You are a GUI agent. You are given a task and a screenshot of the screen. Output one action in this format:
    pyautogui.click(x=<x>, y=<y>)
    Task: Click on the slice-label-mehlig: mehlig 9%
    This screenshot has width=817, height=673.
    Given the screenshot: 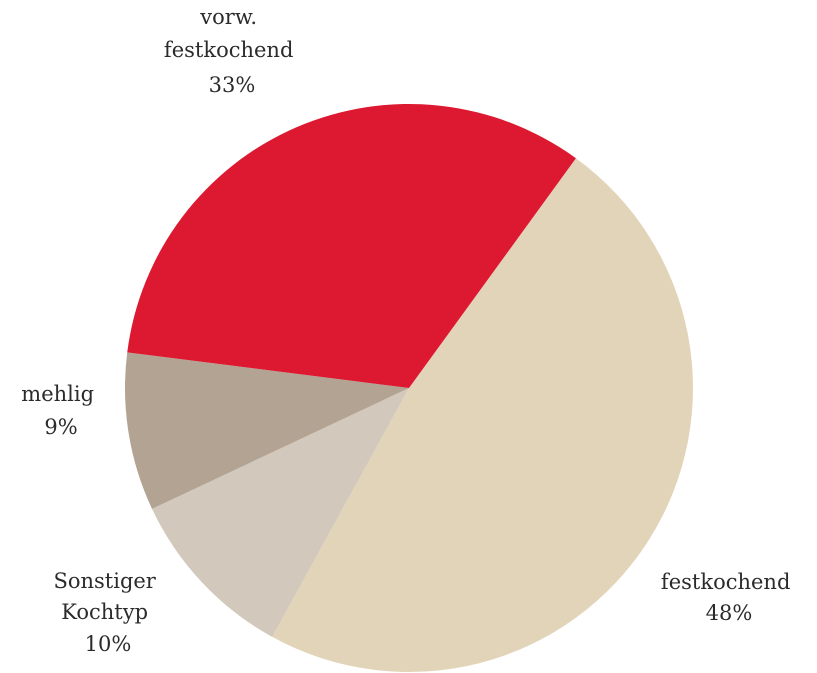 What is the action you would take?
    pyautogui.click(x=60, y=410)
    